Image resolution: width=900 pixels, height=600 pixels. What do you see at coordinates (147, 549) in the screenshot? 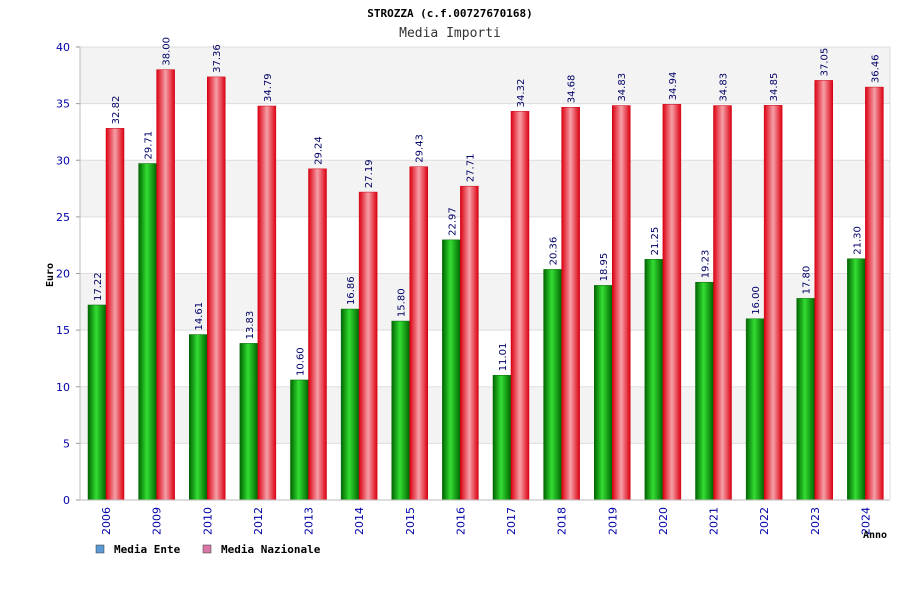
I see `legend-label-media-ente: Media Ente` at bounding box center [147, 549].